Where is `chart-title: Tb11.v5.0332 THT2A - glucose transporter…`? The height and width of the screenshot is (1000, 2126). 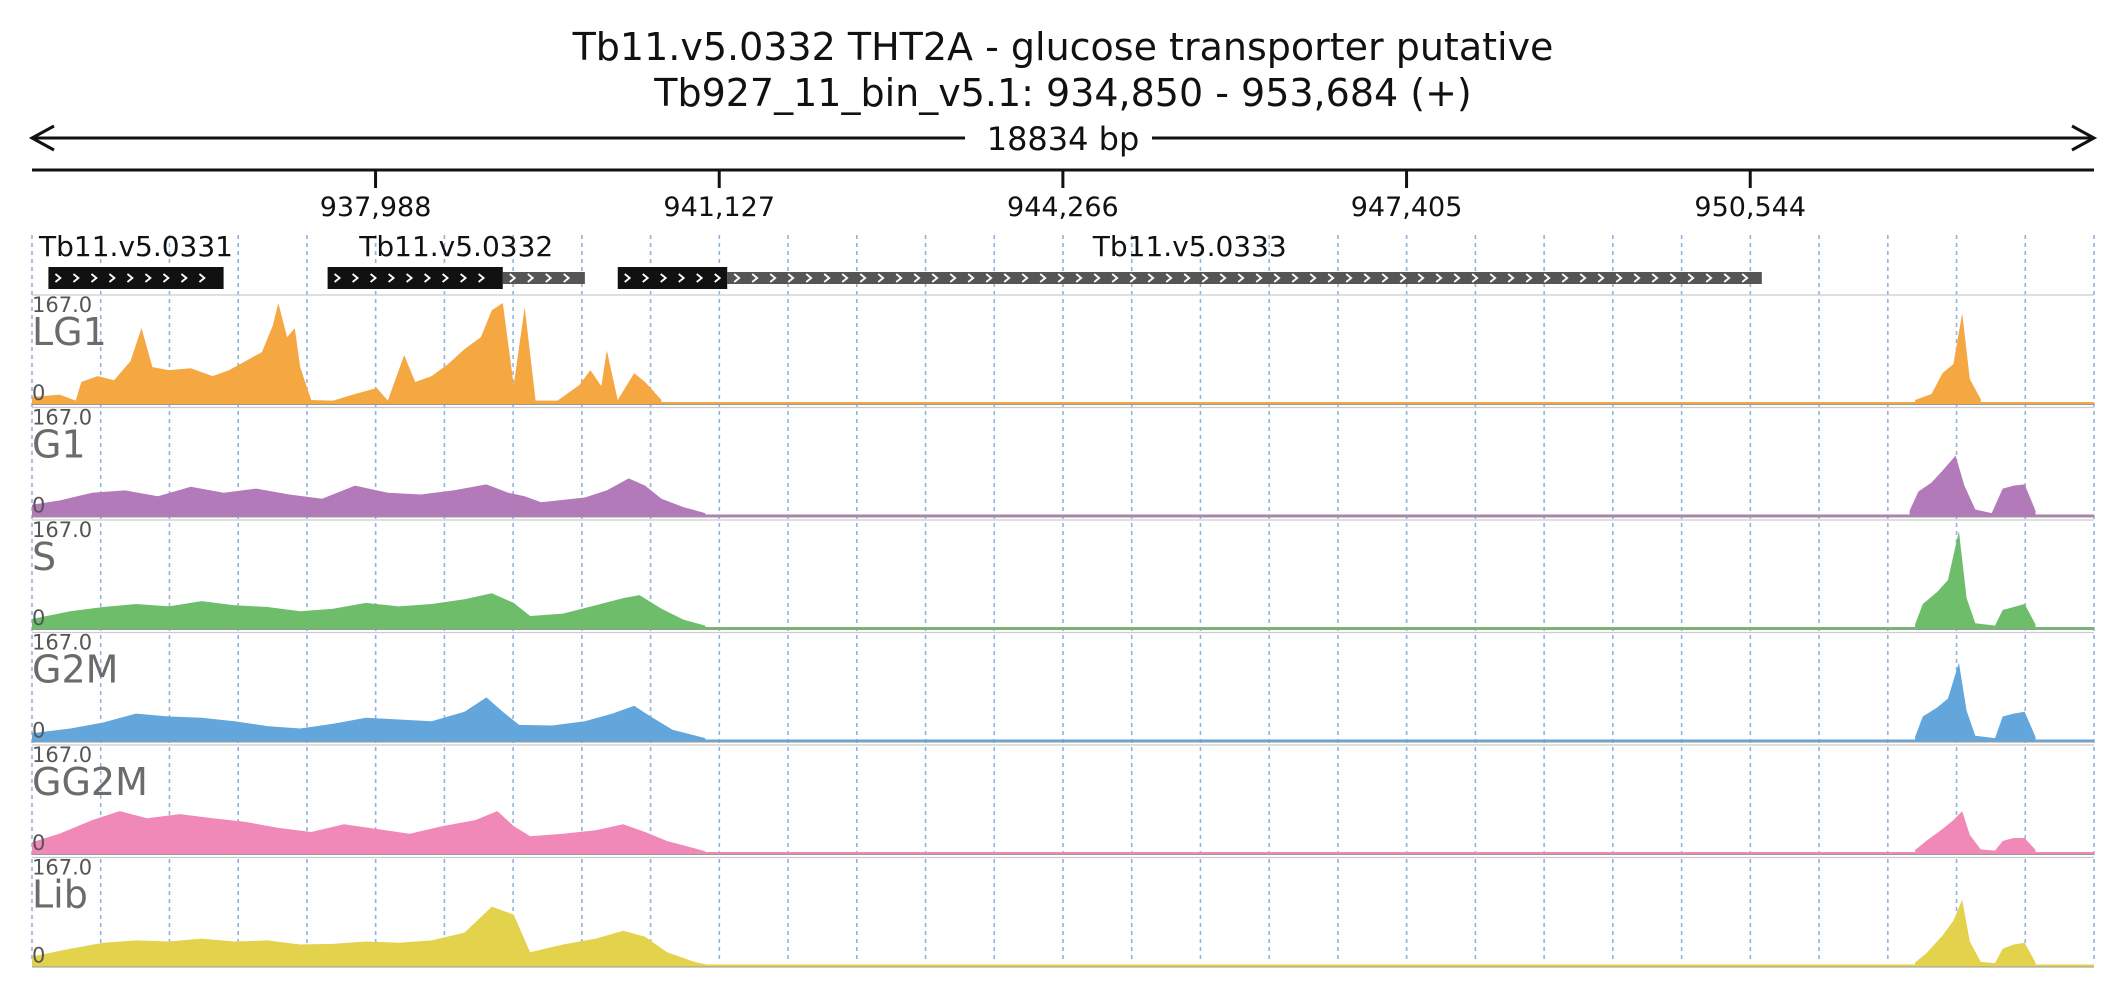 chart-title: Tb11.v5.0332 THT2A - glucose transporter… is located at coordinates (1063, 47).